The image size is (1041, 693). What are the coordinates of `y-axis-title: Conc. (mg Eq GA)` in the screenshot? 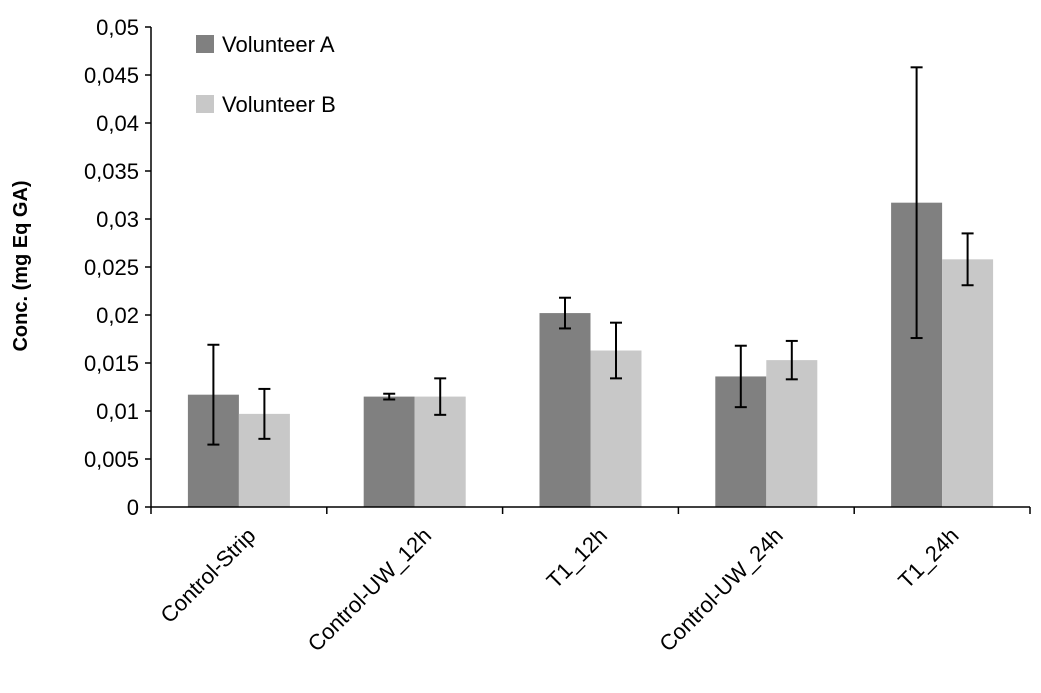 It's located at (21, 265).